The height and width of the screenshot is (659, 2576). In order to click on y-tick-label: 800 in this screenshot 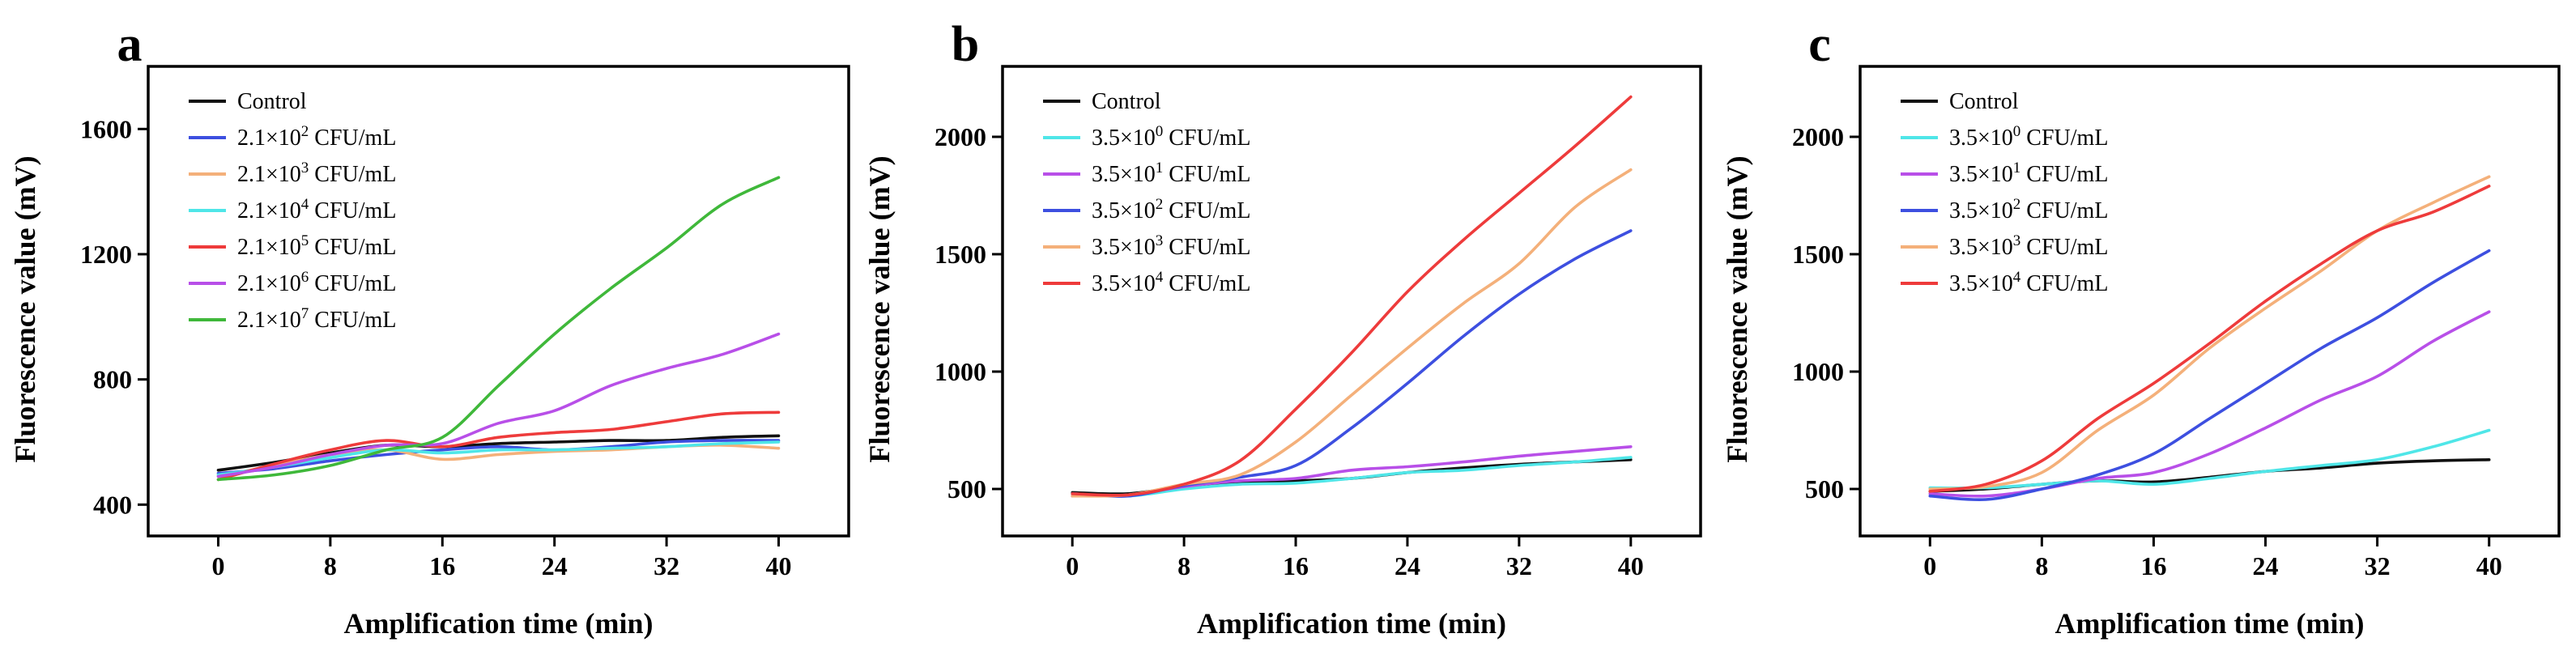, I will do `click(112, 379)`.